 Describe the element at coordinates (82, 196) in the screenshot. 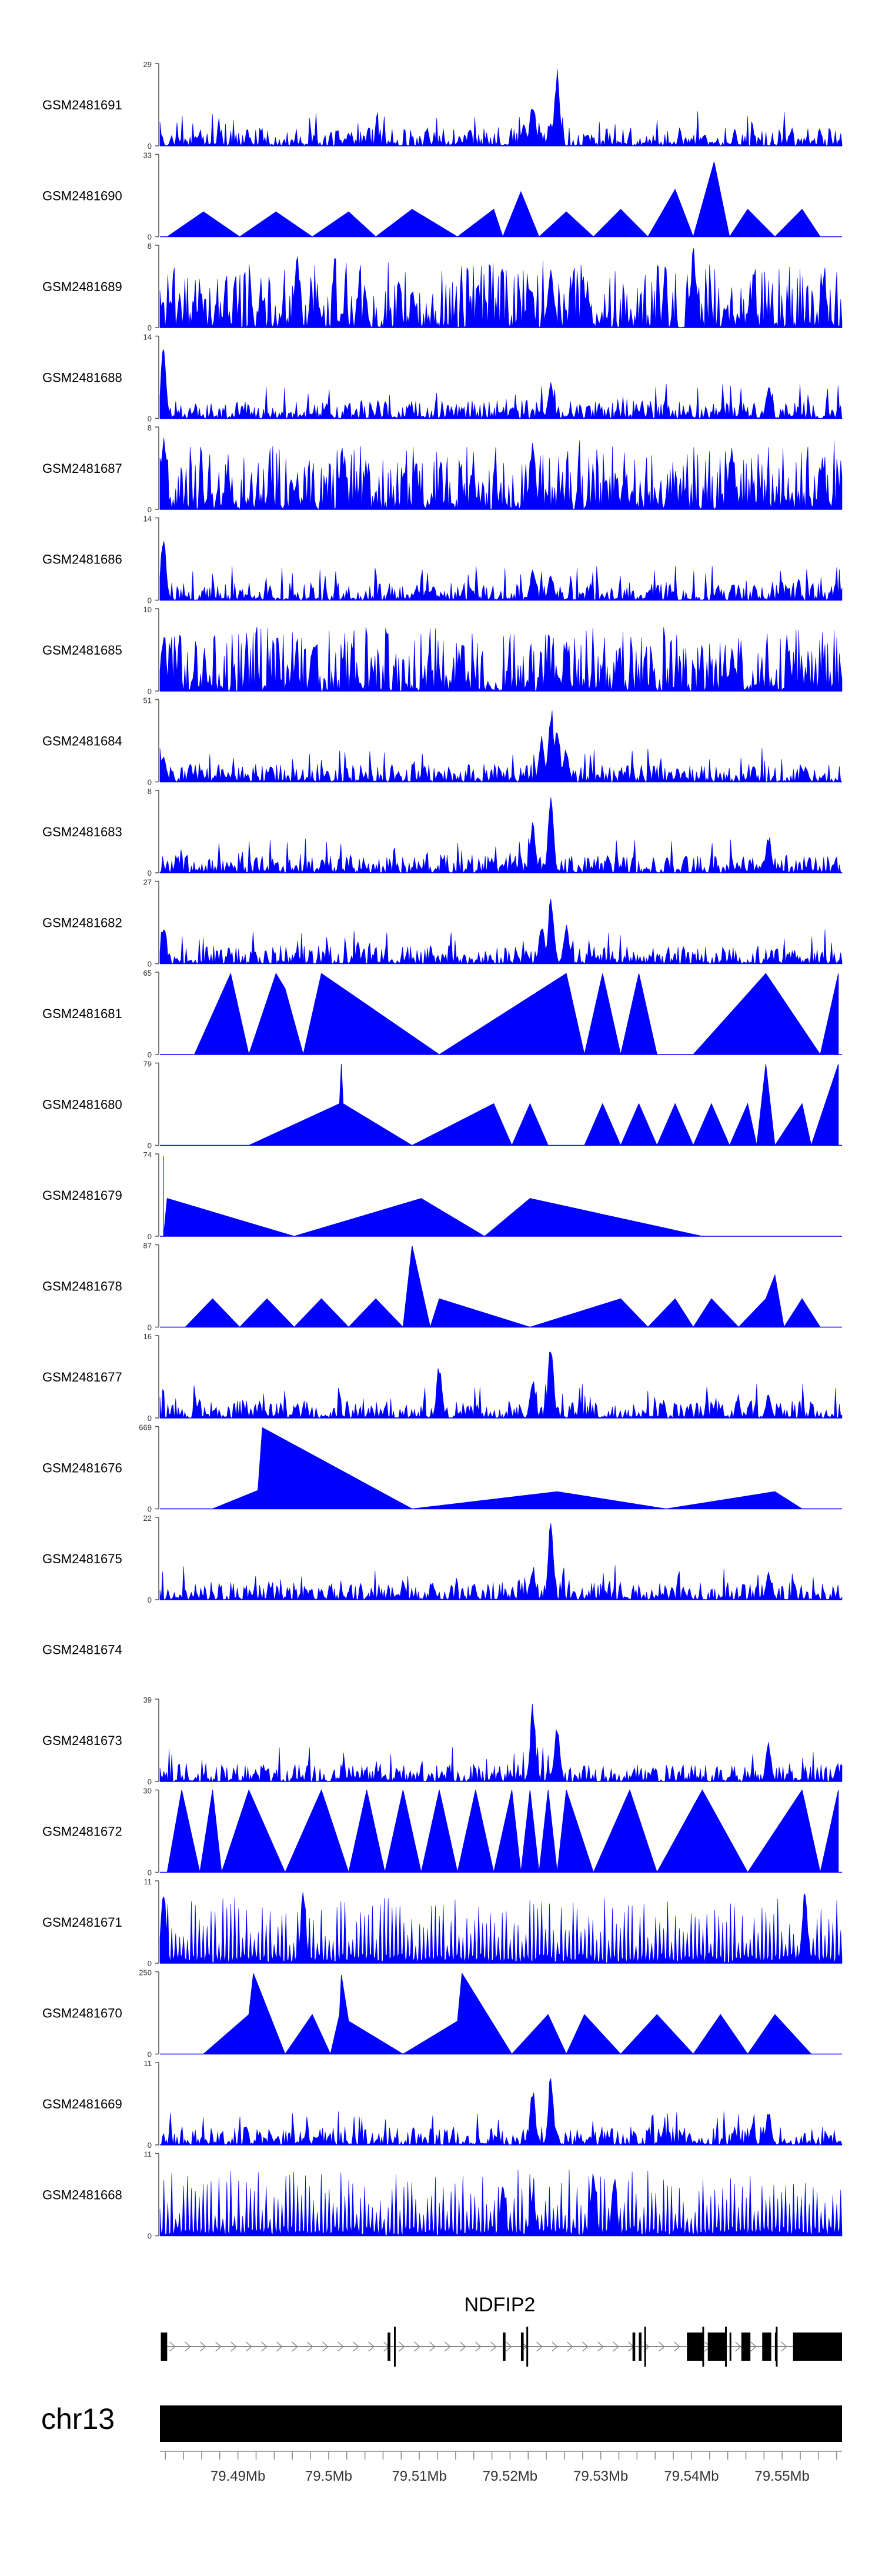

I see `track-label: GSM2481690` at that location.